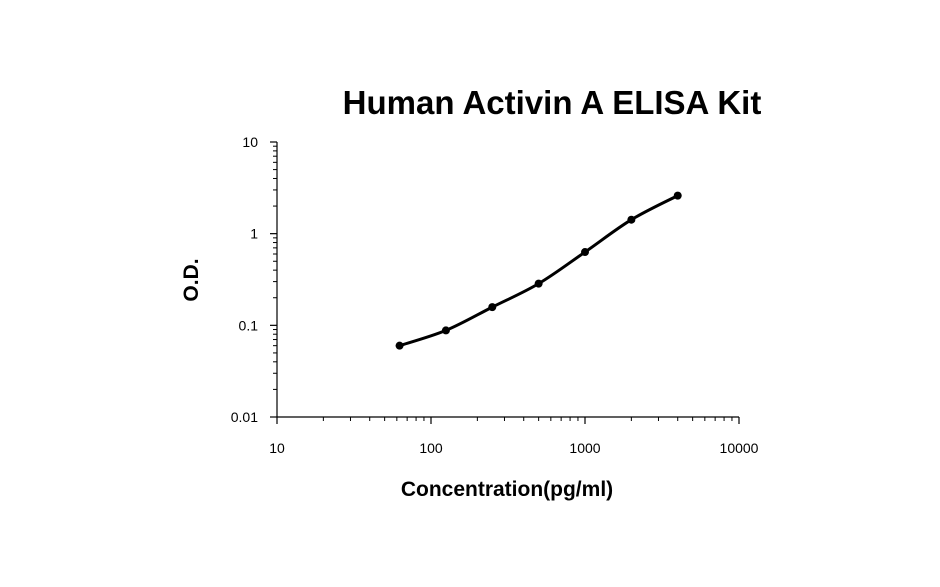 This screenshot has width=940, height=587. What do you see at coordinates (254, 234) in the screenshot?
I see `y-tick-label: 1` at bounding box center [254, 234].